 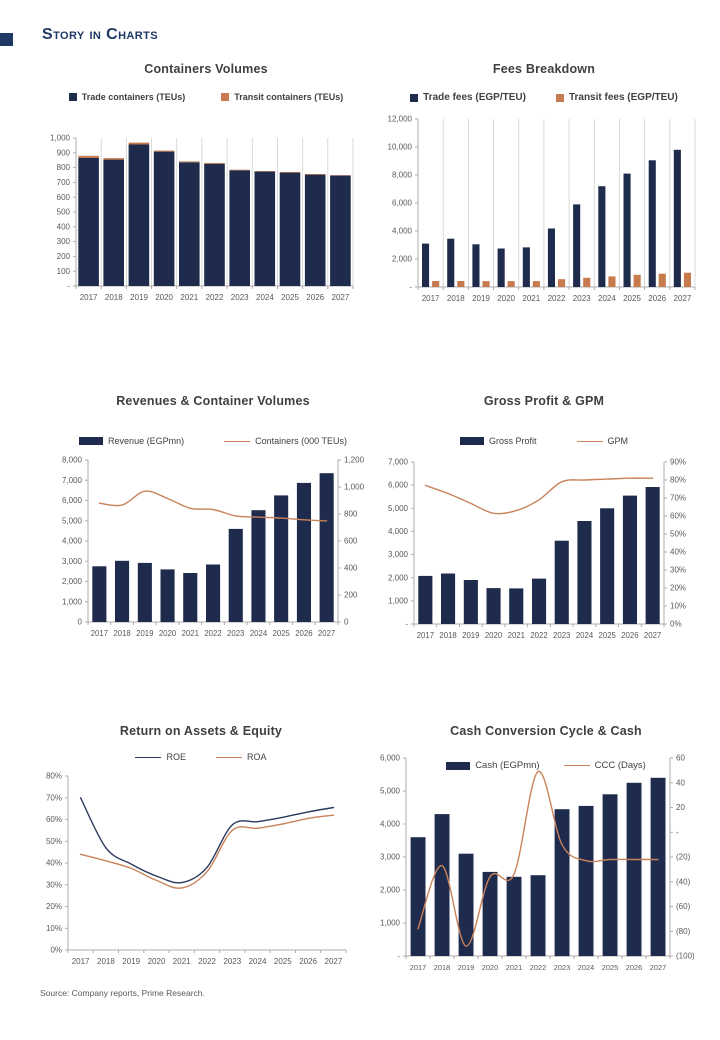 I want to click on svg-text: 20%, so click(x=678, y=588).